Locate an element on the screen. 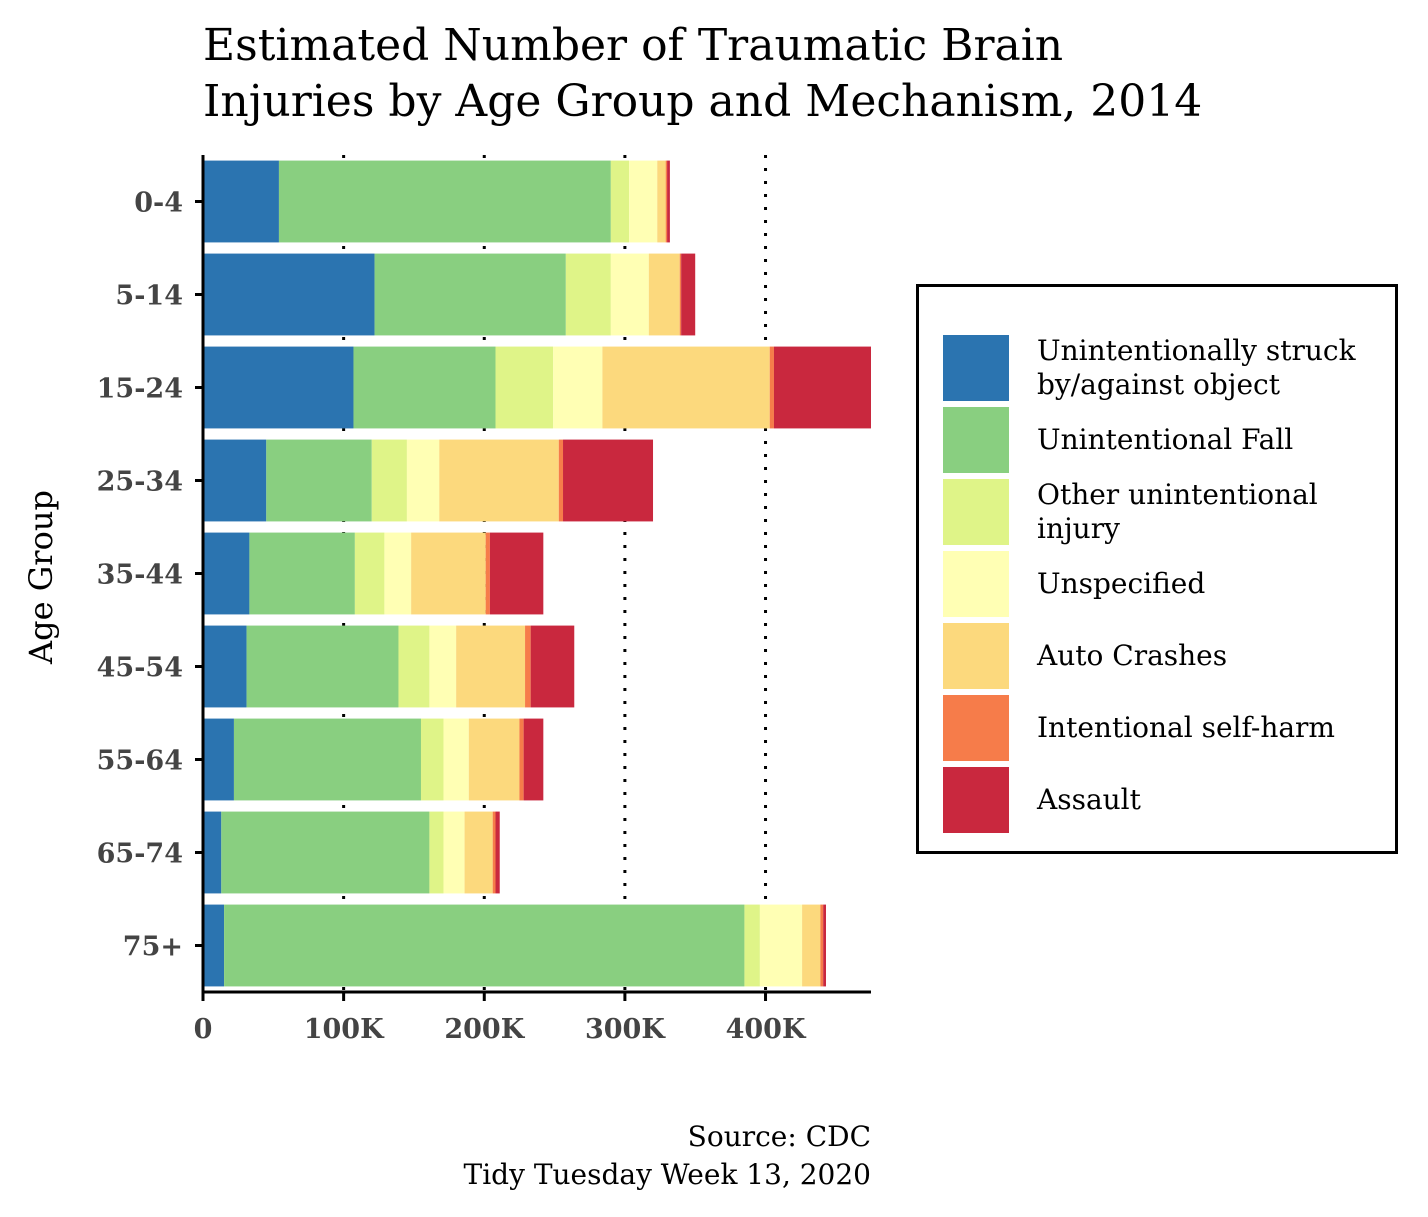 The height and width of the screenshot is (1217, 1428). legend-label: Other unintentional injury is located at coordinates (1222, 512).